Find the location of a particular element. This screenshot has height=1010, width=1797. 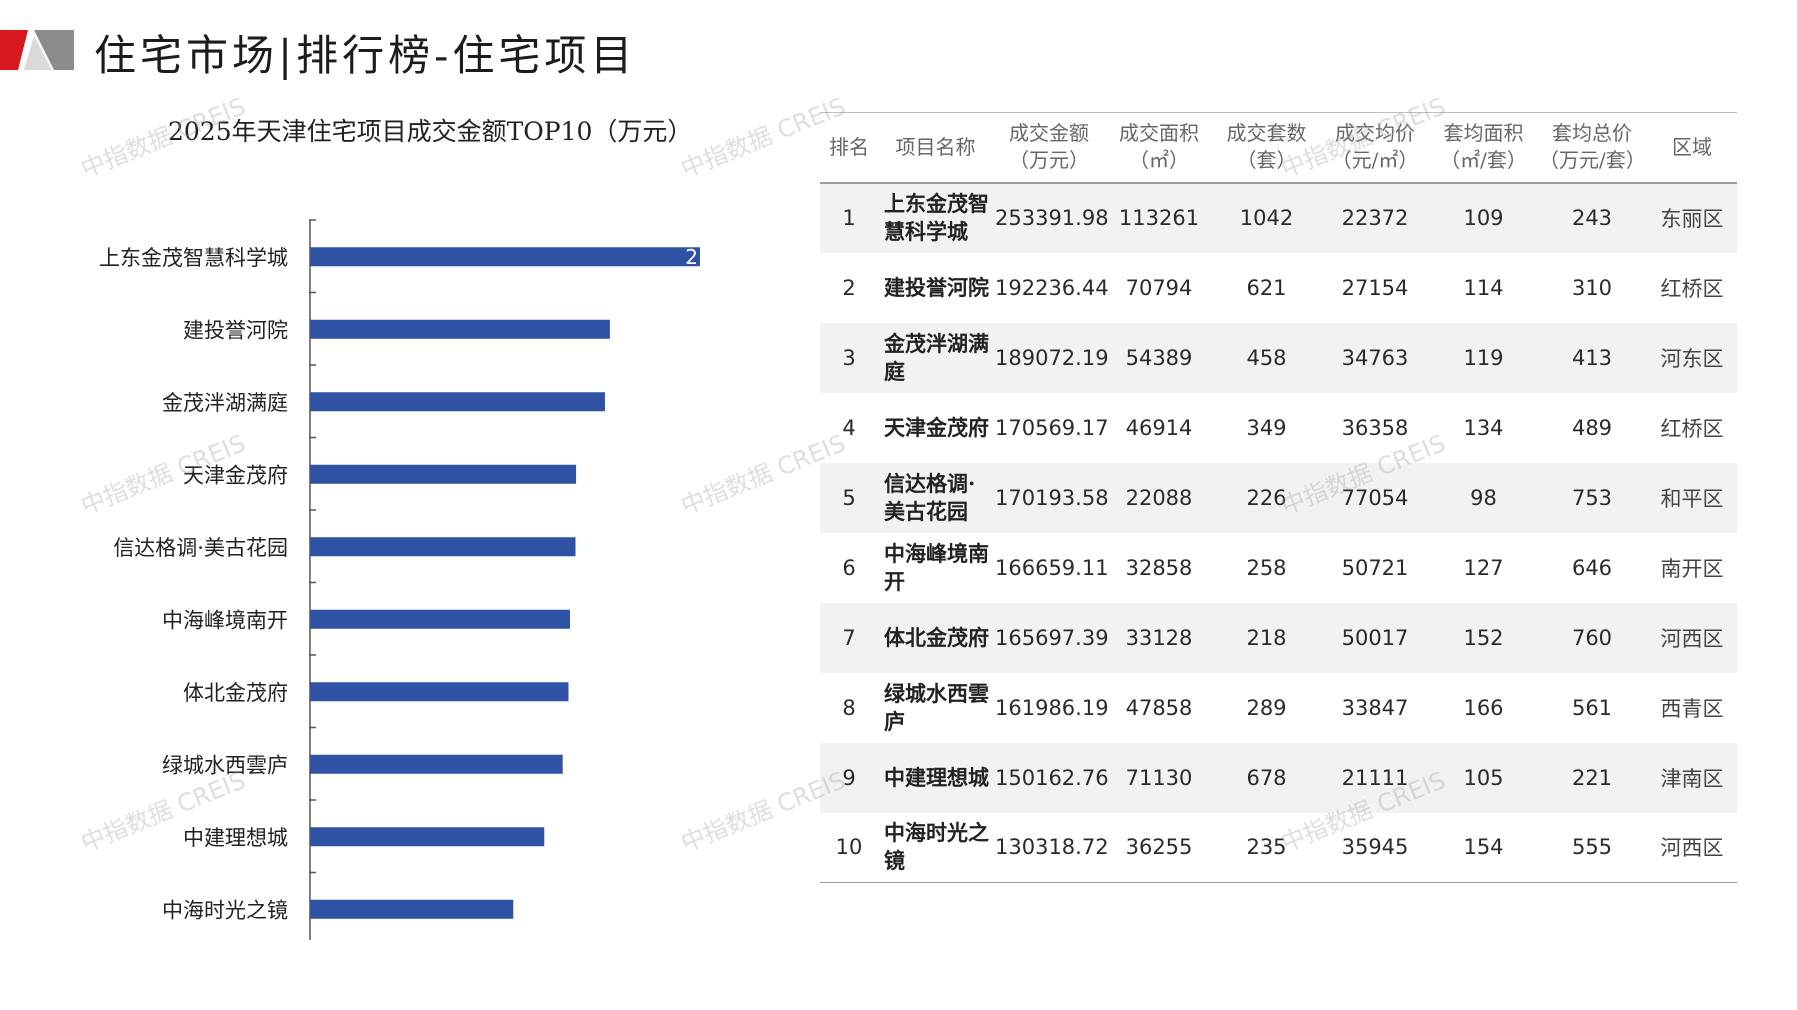

column-header-line: 成交金额 is located at coordinates (1049, 133).